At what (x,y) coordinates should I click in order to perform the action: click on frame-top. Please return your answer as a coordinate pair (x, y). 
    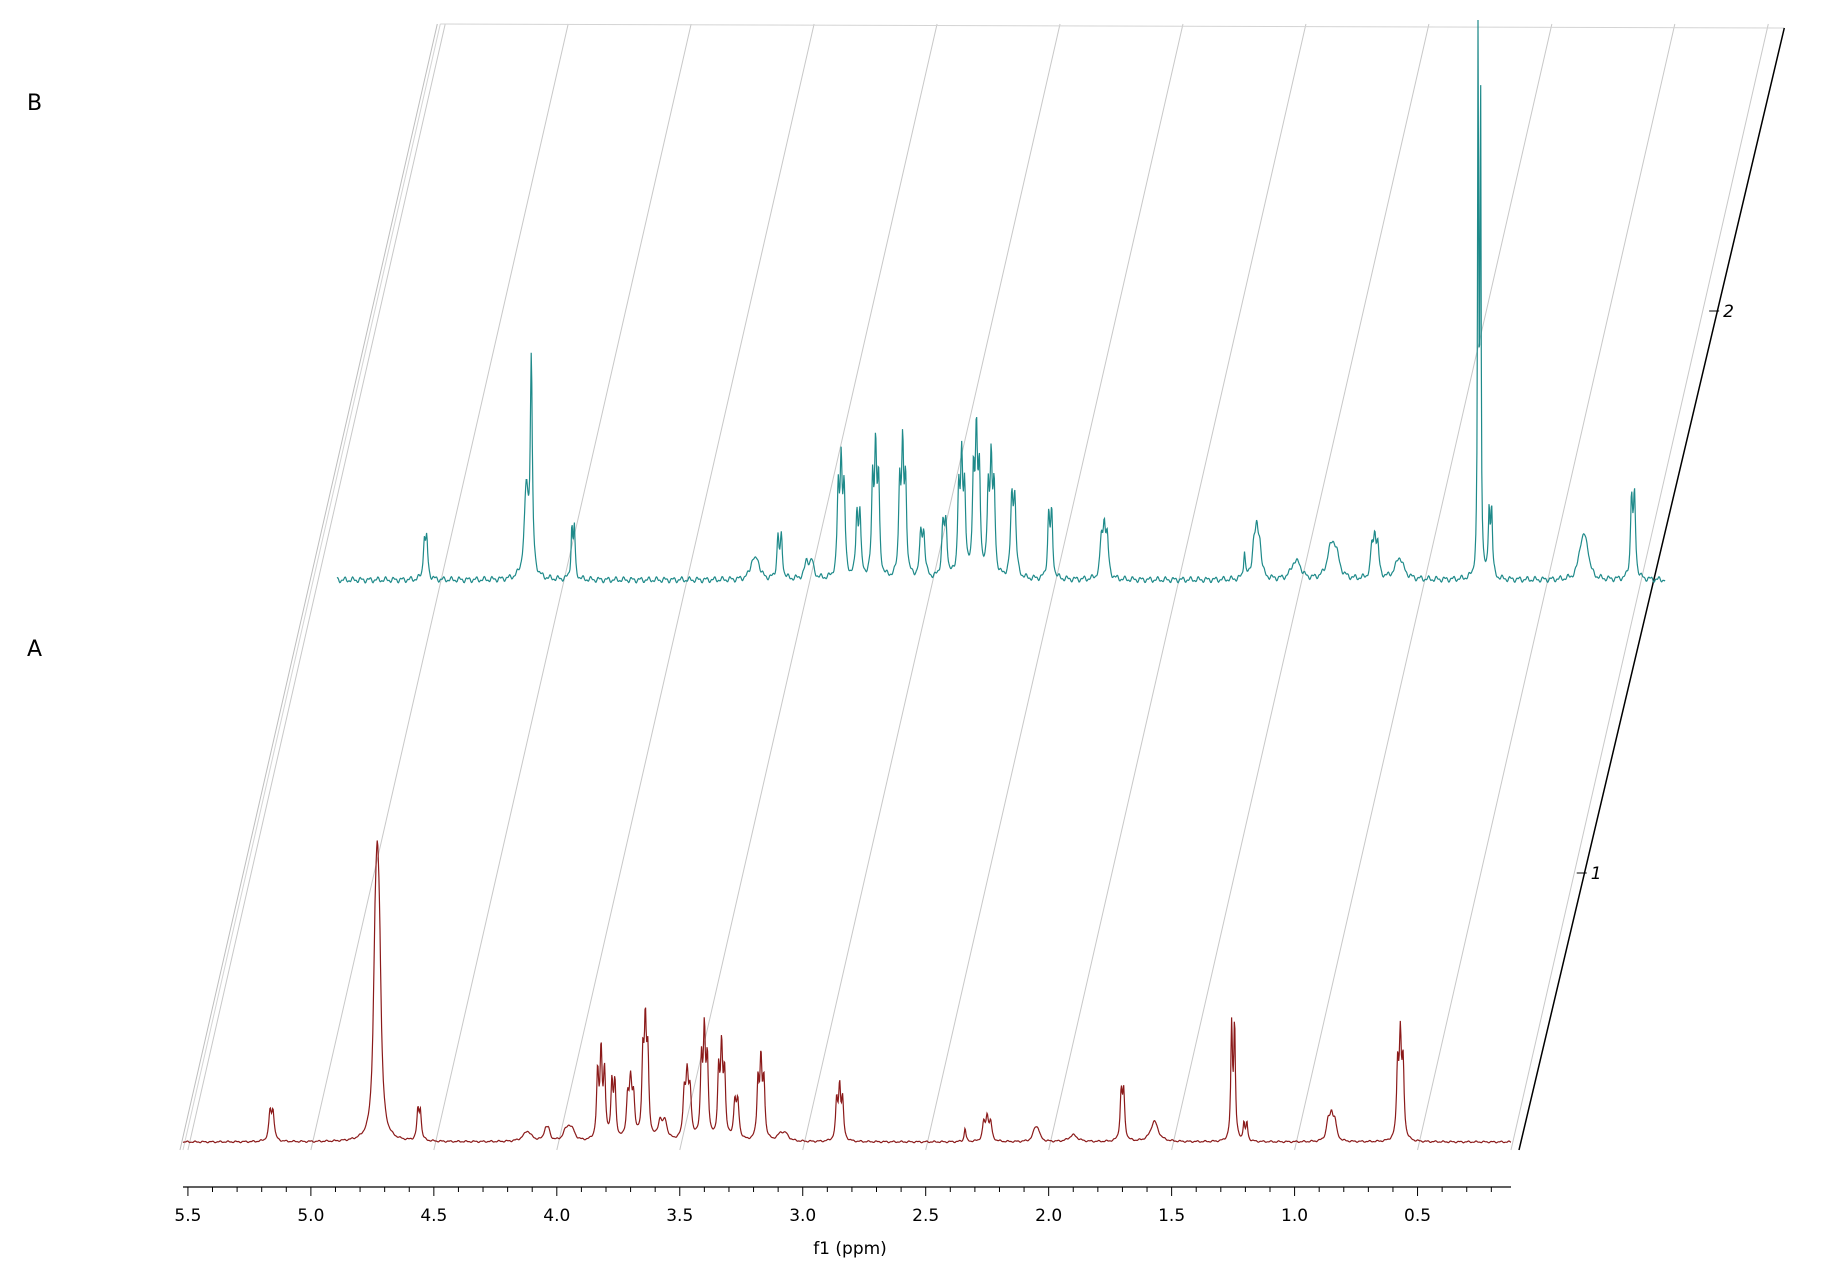
    Looking at the image, I should click on (1112, 26).